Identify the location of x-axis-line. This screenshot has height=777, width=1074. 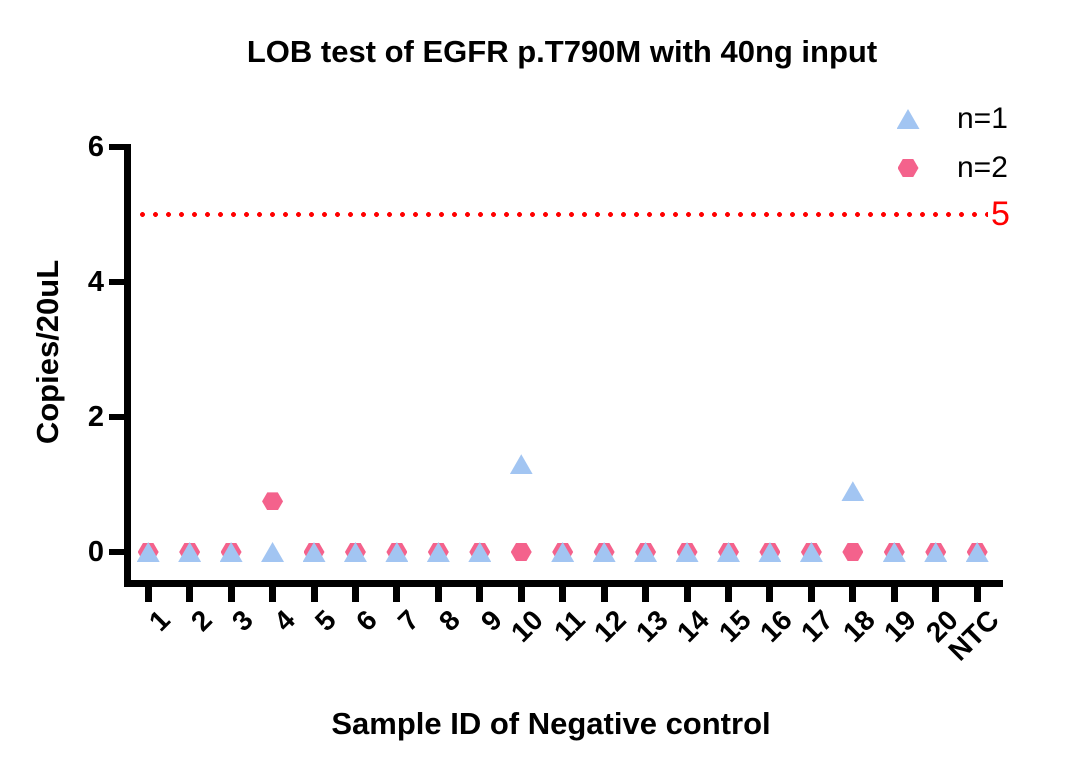
(563, 583).